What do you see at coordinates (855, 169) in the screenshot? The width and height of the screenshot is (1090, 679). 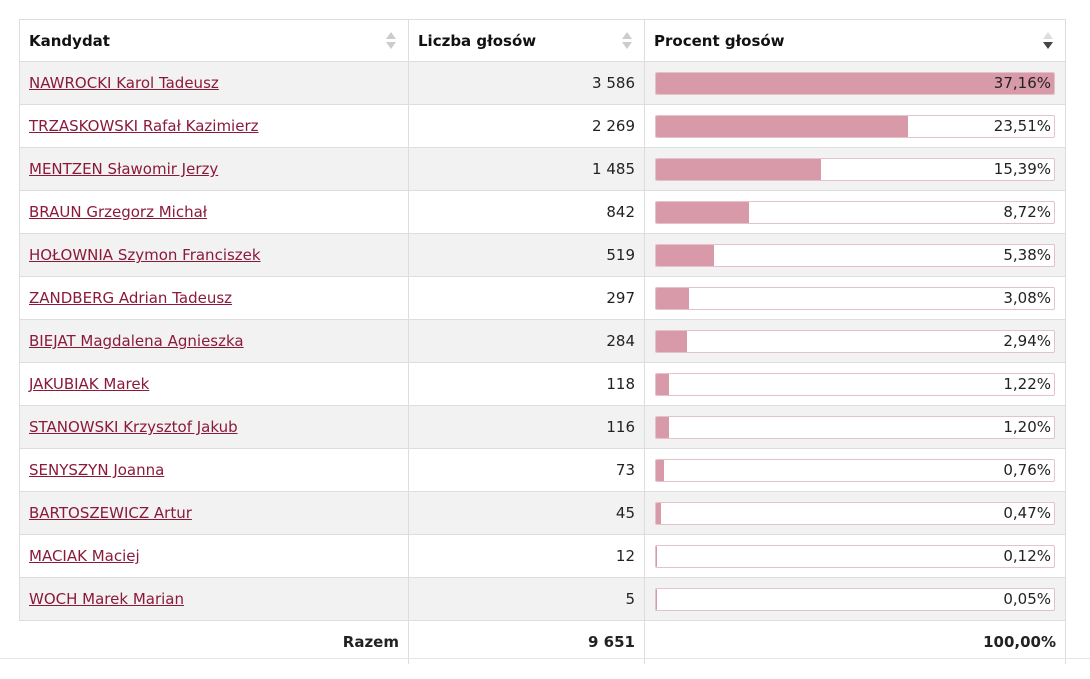 I see `percent-cell: 15,39%` at bounding box center [855, 169].